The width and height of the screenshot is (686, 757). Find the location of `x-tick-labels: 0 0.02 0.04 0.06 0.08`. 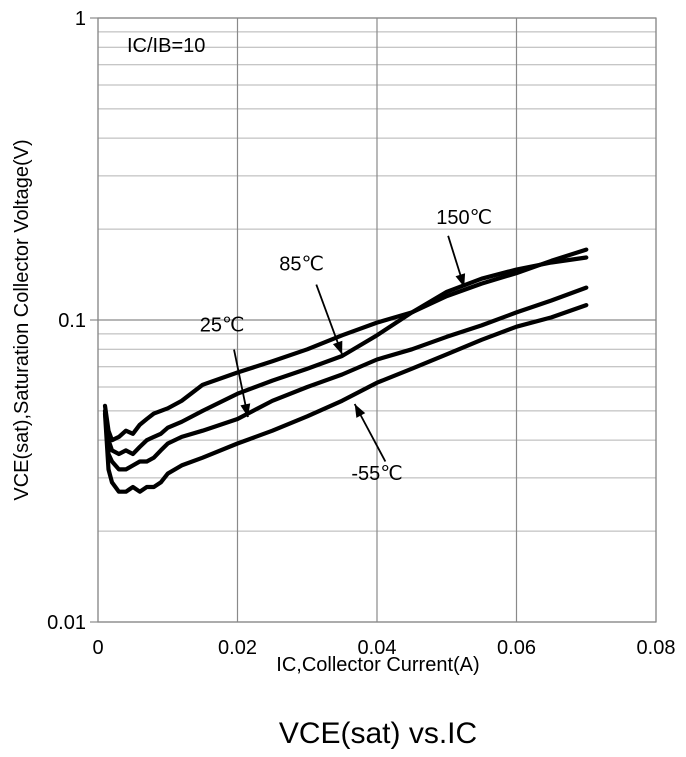

x-tick-labels: 0 0.02 0.04 0.06 0.08 is located at coordinates (383, 648).